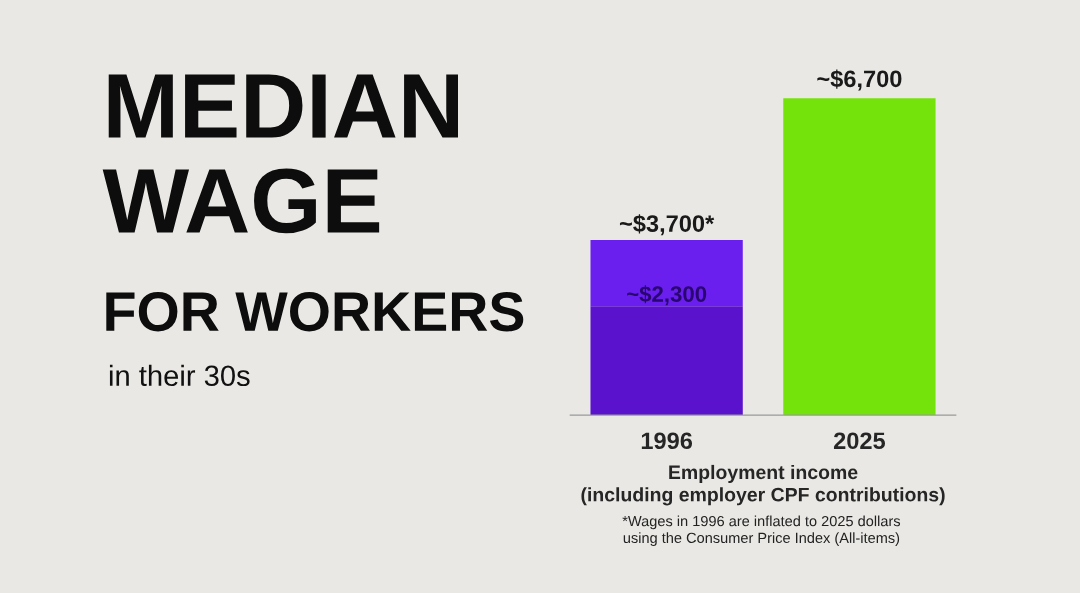 This screenshot has height=593, width=1080. I want to click on x-tick-label: 1996, so click(667, 441).